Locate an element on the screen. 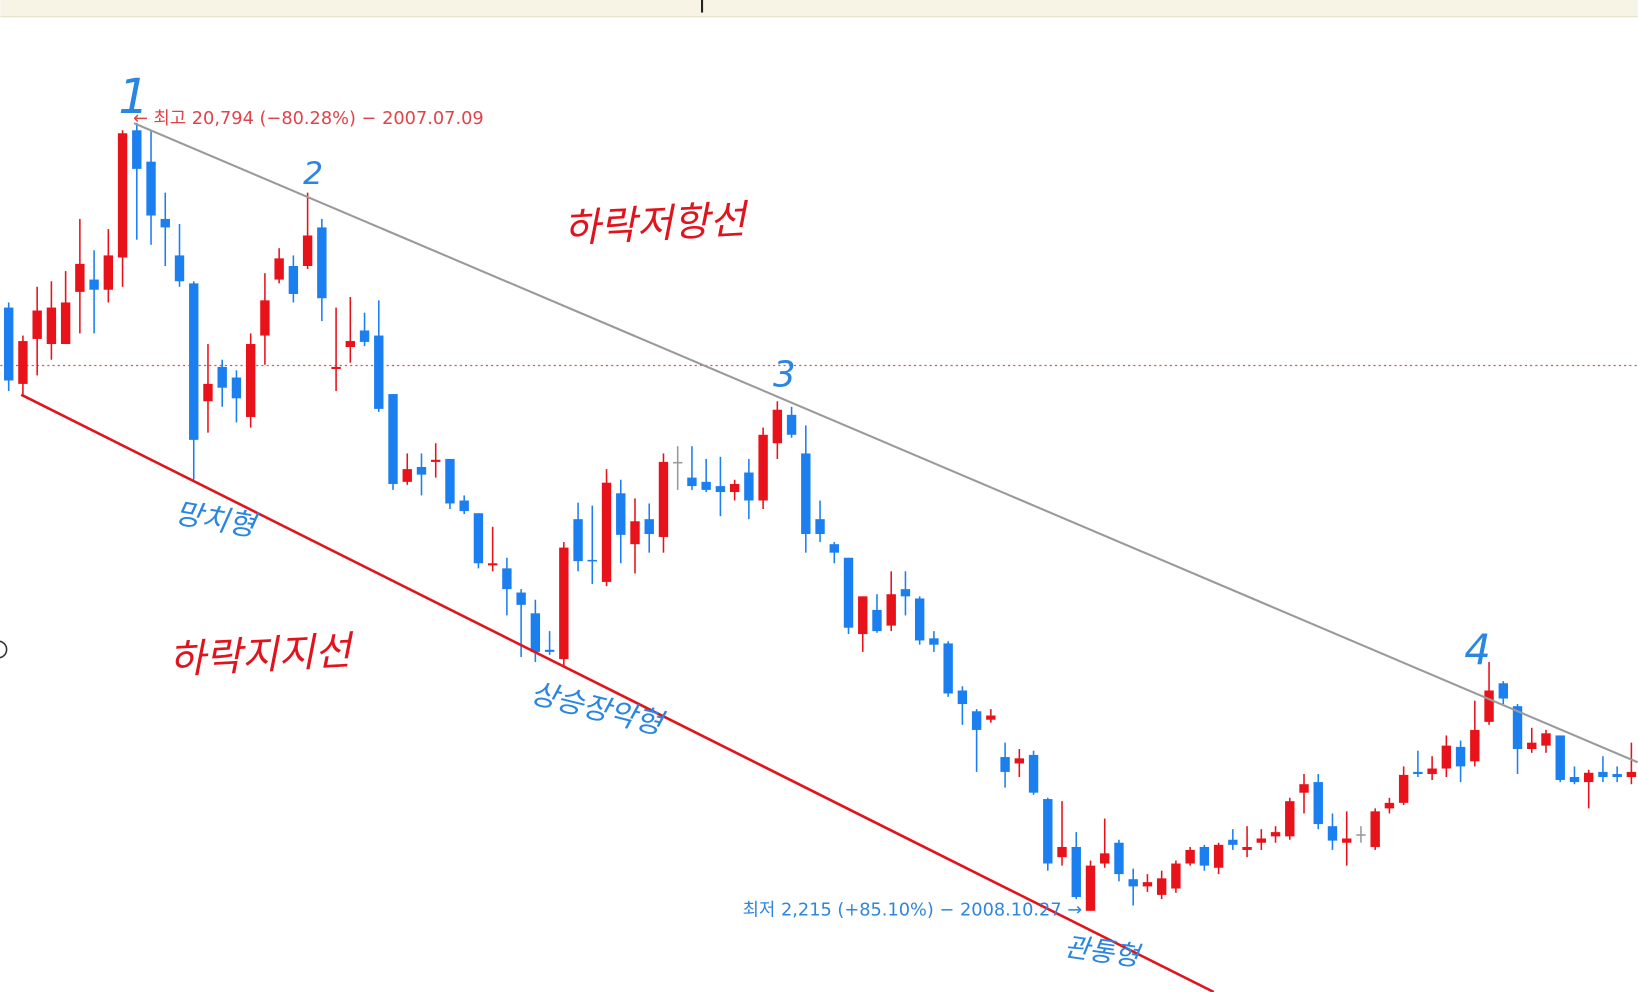 The height and width of the screenshot is (992, 1638). low-label: 최저 2,215 (+85.10%) − 2008.10.27 → is located at coordinates (912, 910).